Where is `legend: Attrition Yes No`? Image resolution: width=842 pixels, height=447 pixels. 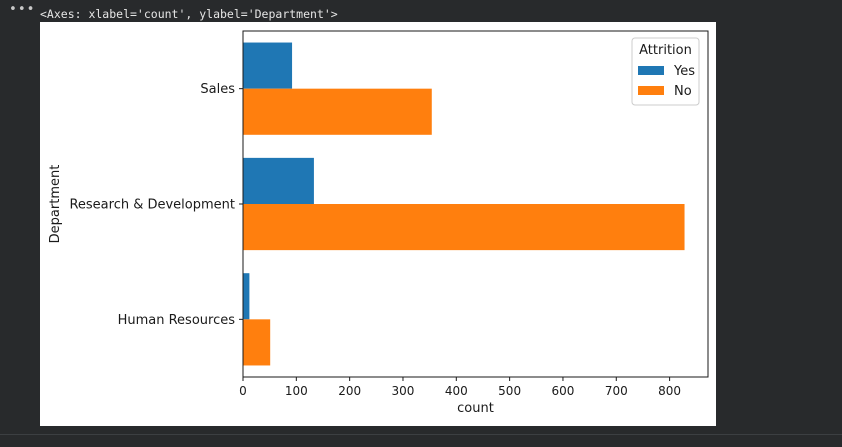
legend: Attrition Yes No is located at coordinates (665, 71).